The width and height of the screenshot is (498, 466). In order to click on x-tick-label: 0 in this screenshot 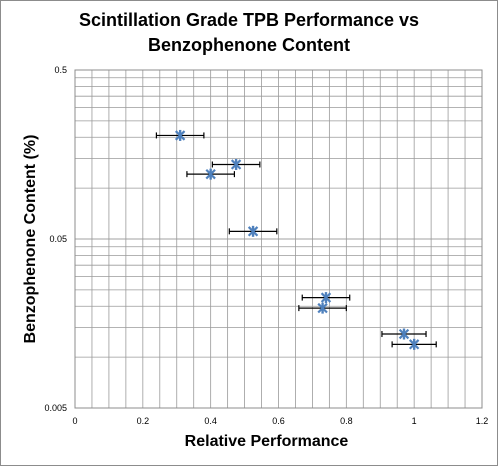, I will do `click(74, 421)`.